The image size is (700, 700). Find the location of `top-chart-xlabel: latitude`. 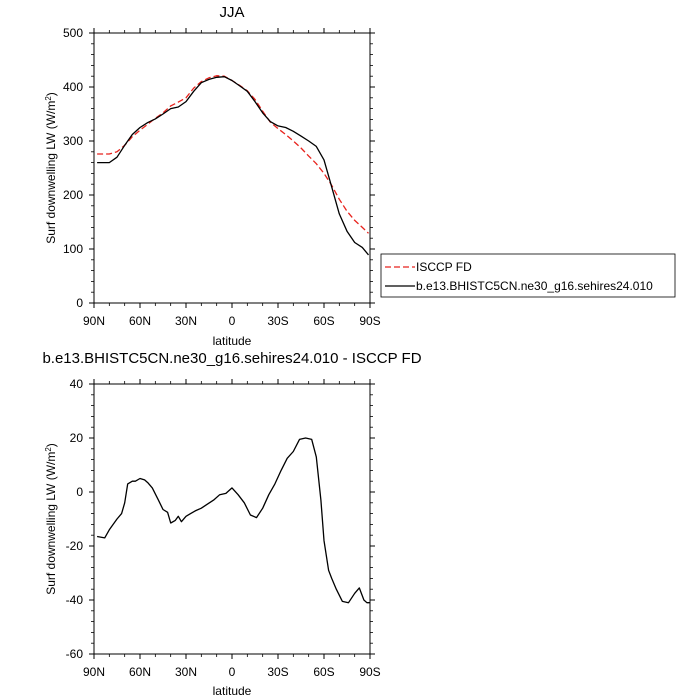

top-chart-xlabel: latitude is located at coordinates (232, 341).